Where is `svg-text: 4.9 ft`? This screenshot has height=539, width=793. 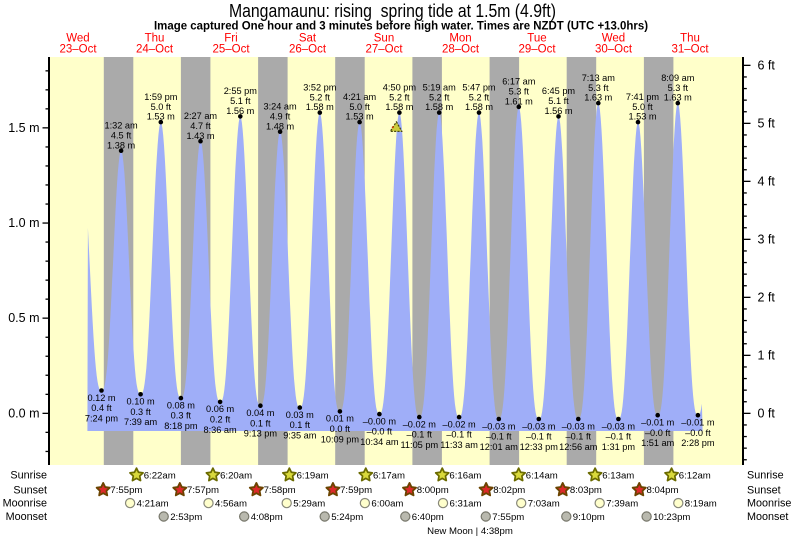
svg-text: 4.9 ft is located at coordinates (280, 116).